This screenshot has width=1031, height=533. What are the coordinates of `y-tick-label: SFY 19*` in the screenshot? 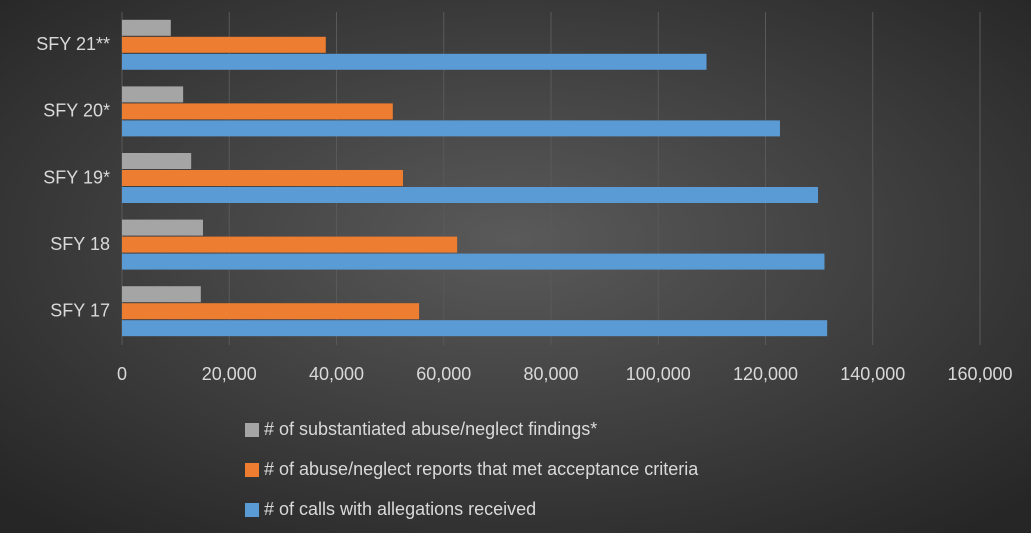 It's located at (76, 177).